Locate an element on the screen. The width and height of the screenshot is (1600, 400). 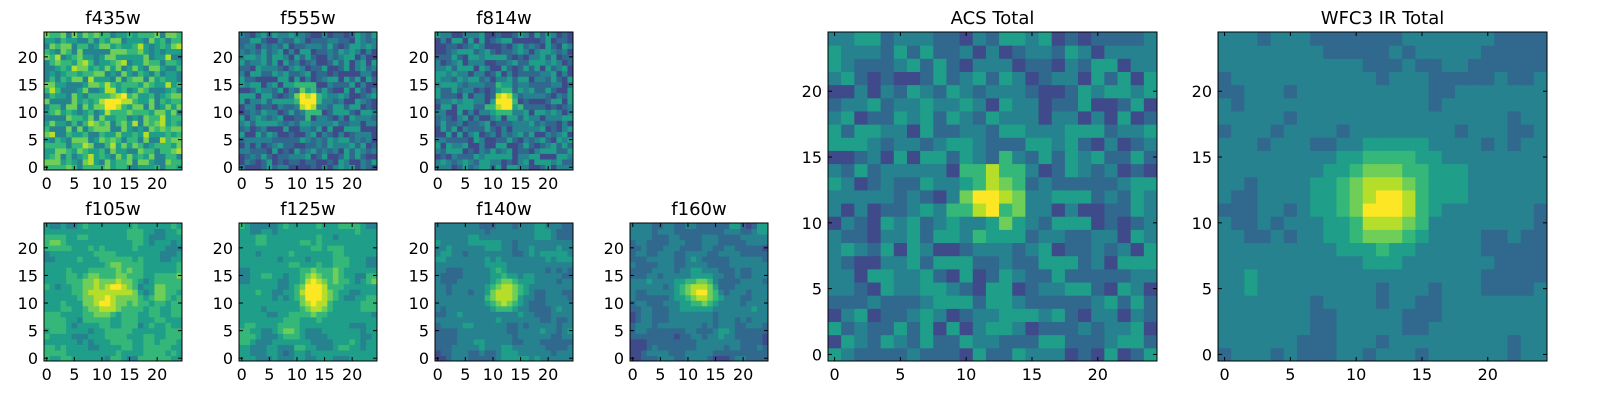
y-tick-label: 5 is located at coordinates (619, 331).